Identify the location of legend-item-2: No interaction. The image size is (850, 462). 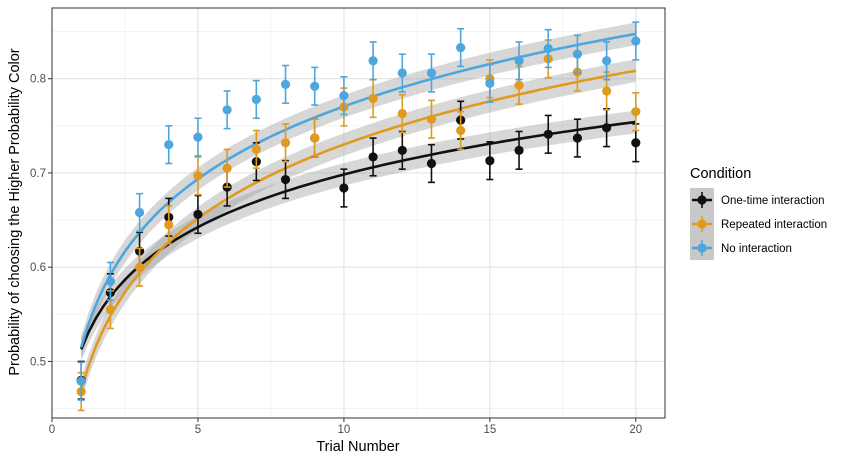
(741, 248).